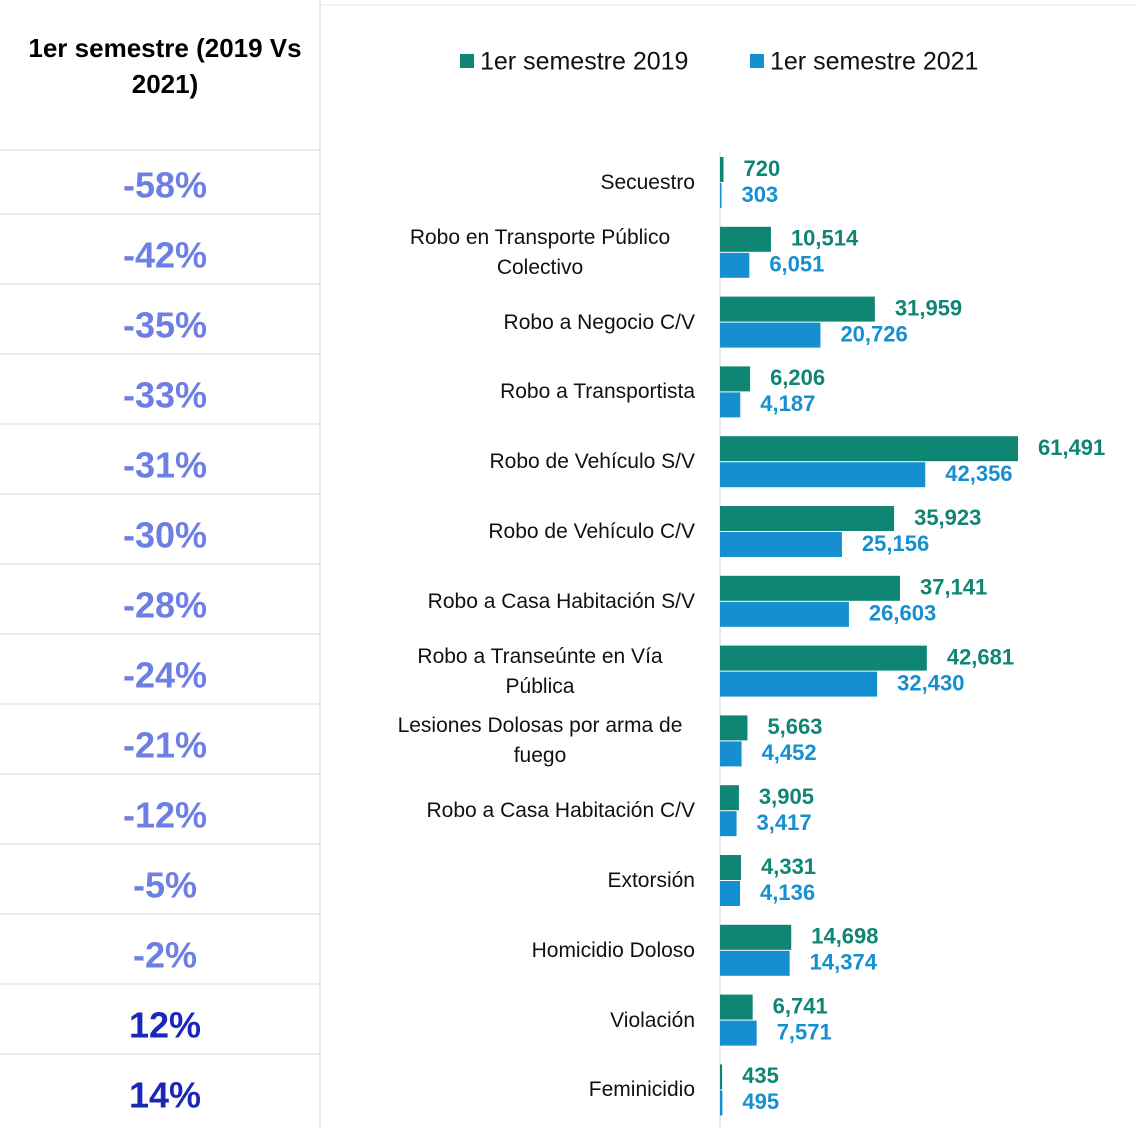 This screenshot has width=1137, height=1127. What do you see at coordinates (592, 462) in the screenshot?
I see `category-label: Robo de Vehículo S/V` at bounding box center [592, 462].